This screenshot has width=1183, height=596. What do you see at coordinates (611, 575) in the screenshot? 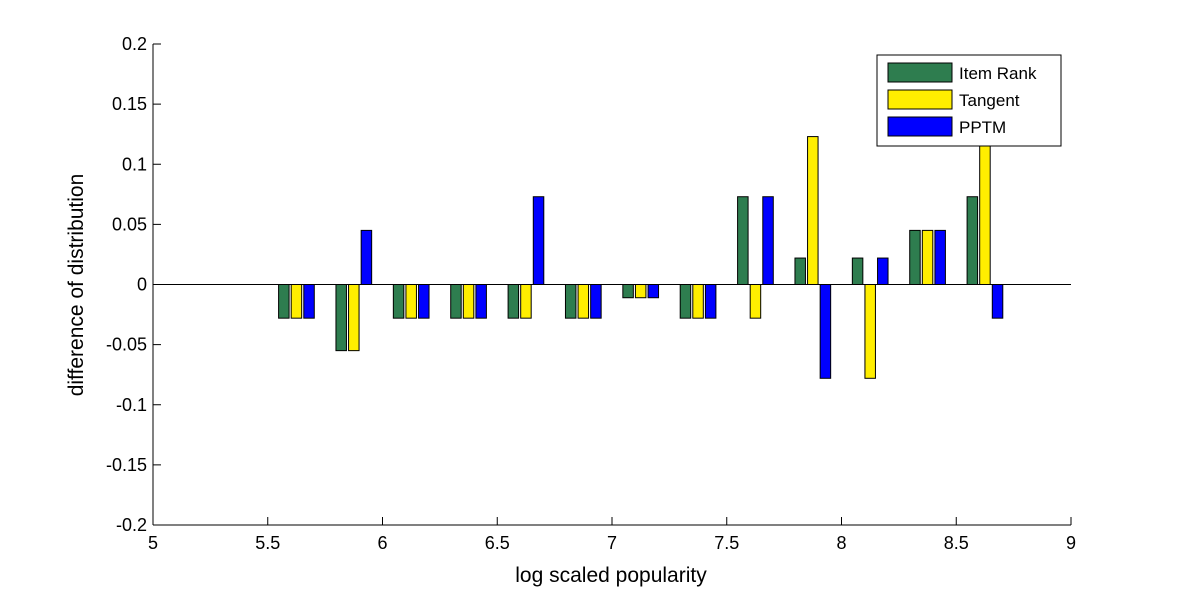
I see `x-axis-label: log scaled popularity` at bounding box center [611, 575].